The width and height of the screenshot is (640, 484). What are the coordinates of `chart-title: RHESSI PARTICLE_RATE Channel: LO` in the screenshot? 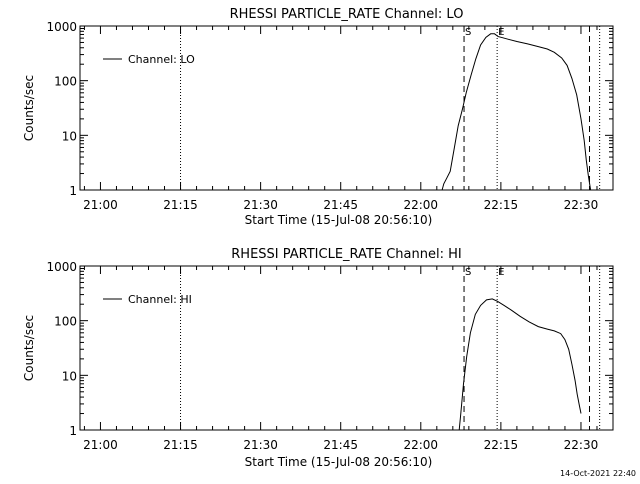 It's located at (347, 14).